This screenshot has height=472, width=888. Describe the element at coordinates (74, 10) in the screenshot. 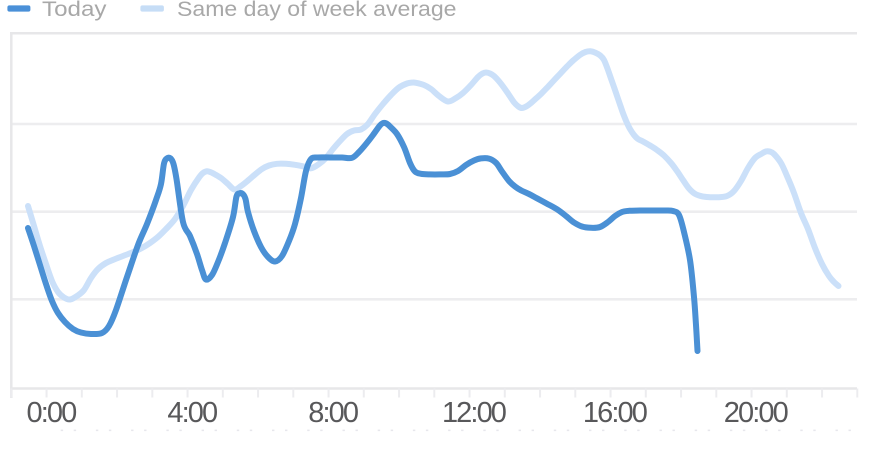

I see `svg-text: Today` at that location.